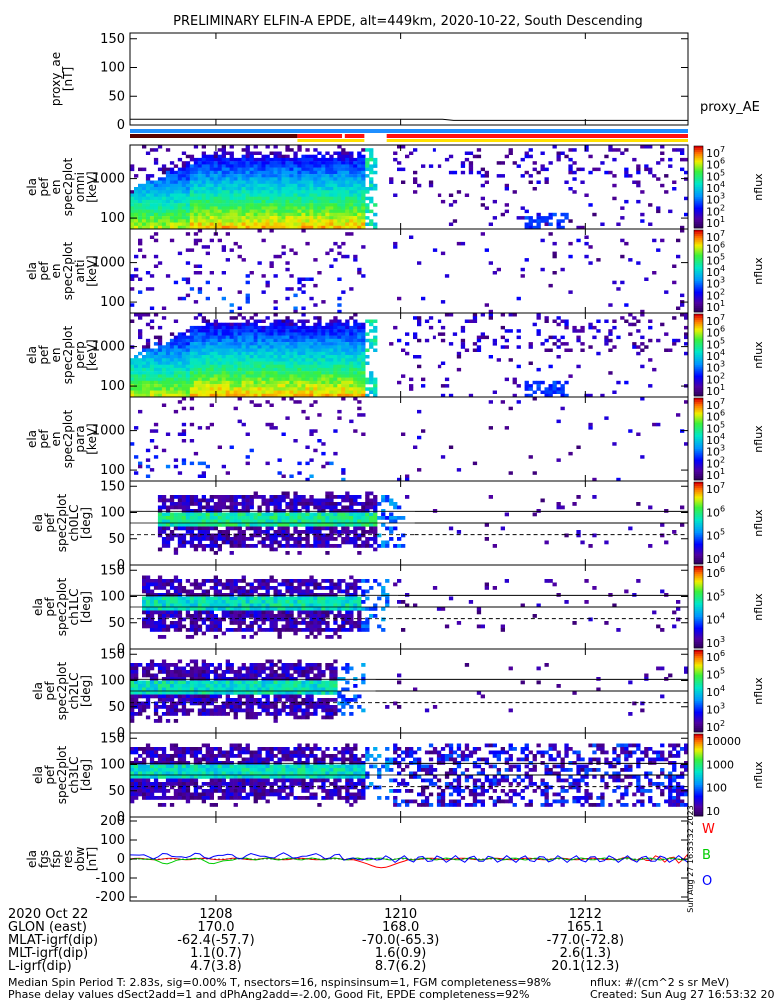 The width and height of the screenshot is (775, 1004). What do you see at coordinates (713, 811) in the screenshot?
I see `colorbar-tick: 10` at bounding box center [713, 811].